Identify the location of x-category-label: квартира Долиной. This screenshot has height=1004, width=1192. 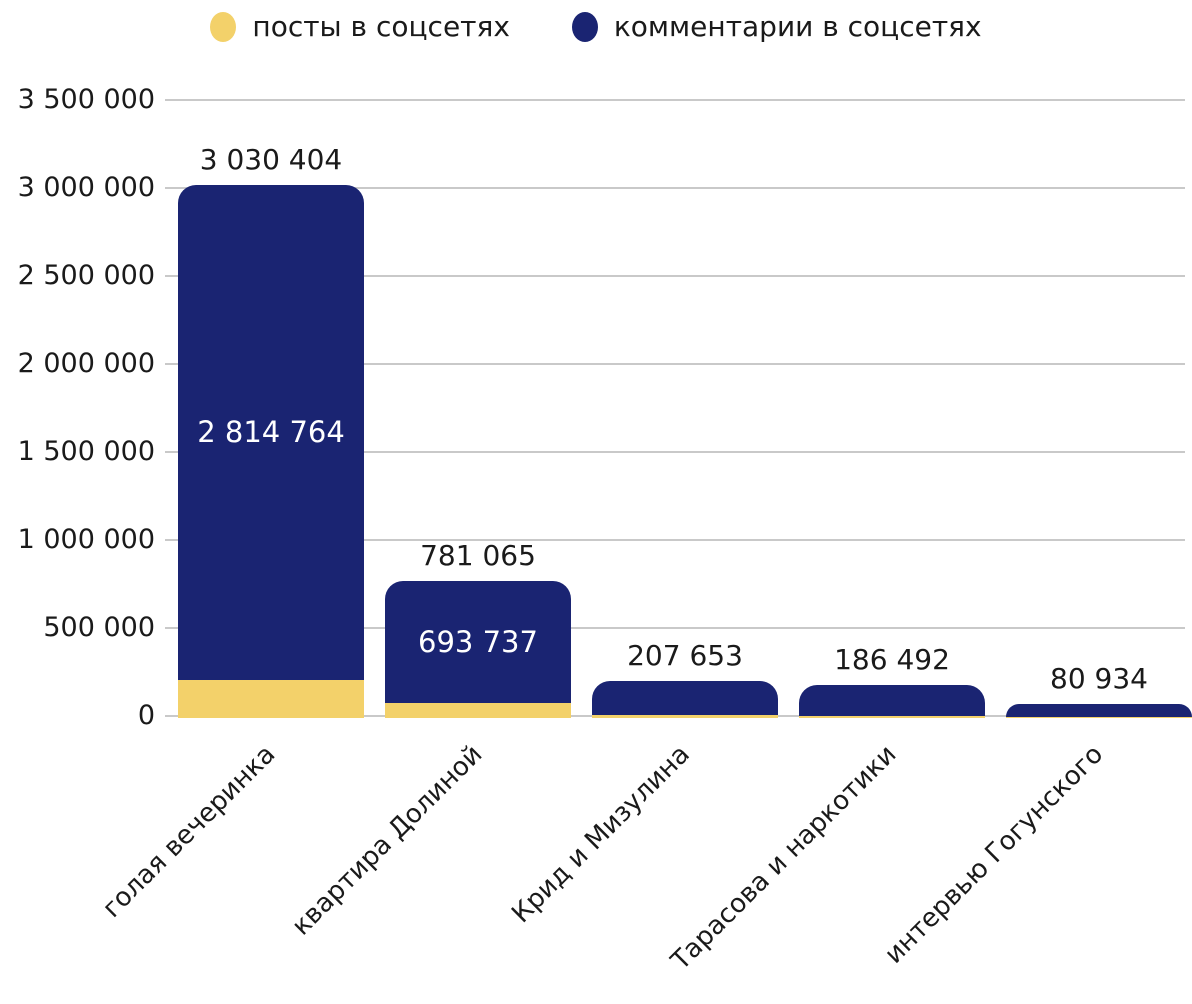
(387, 840).